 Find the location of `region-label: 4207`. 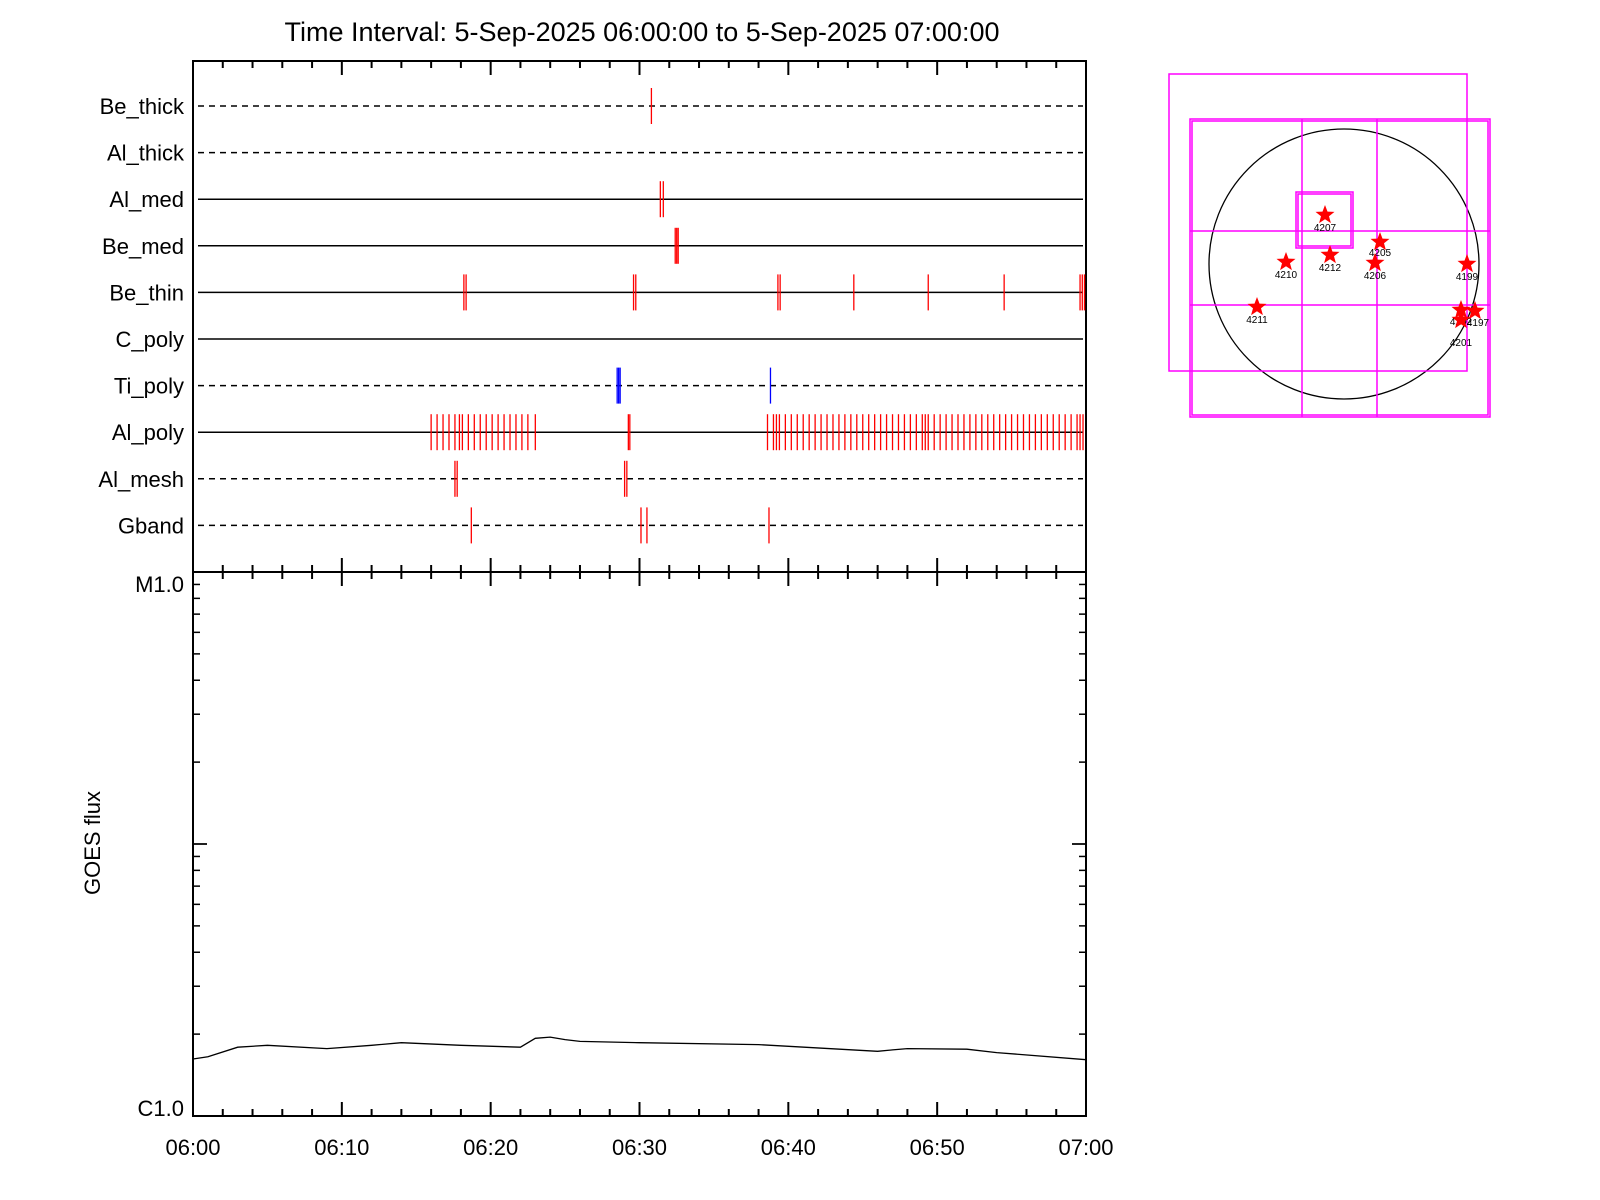

region-label: 4207 is located at coordinates (1325, 228).